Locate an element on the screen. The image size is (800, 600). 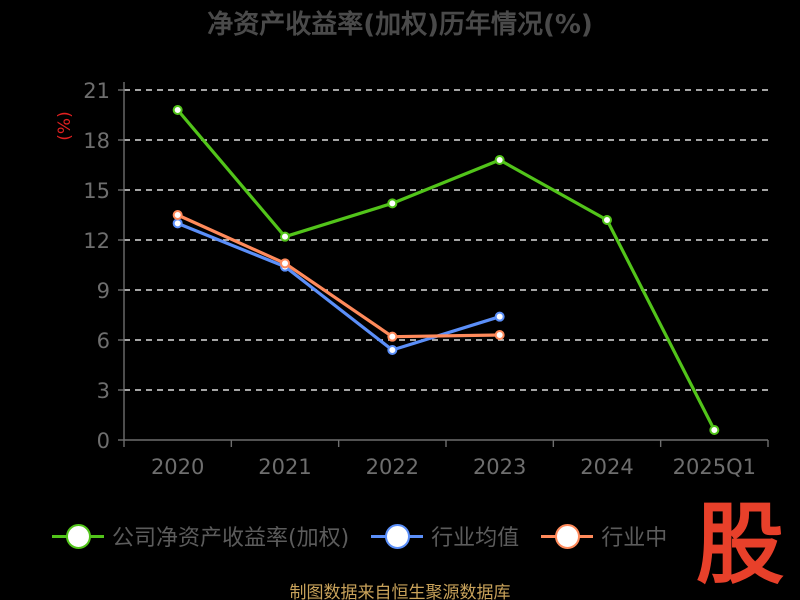
source-note: 制图数据来自恒生聚源数据库 is located at coordinates (400, 591).